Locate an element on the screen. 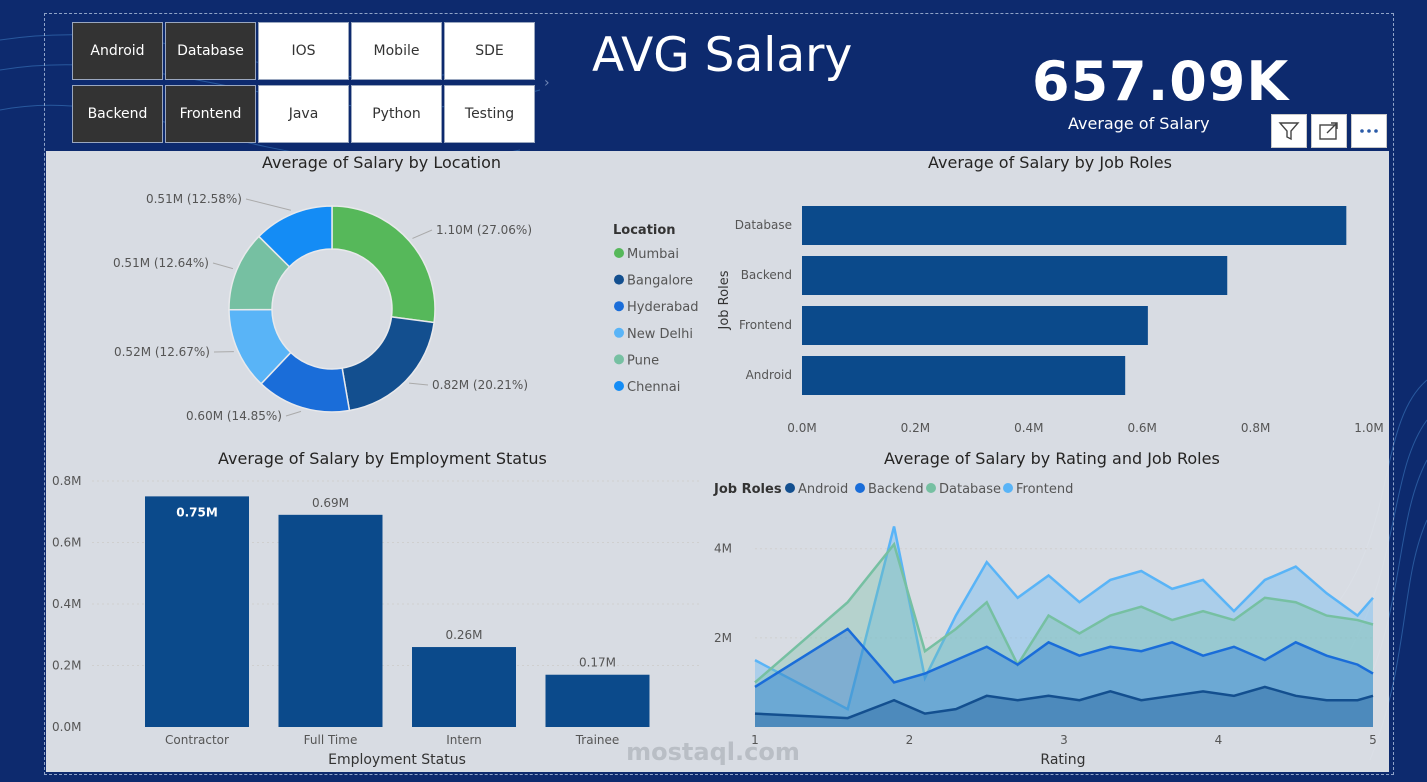 The width and height of the screenshot is (1427, 782). status-data-label: 0.17M is located at coordinates (597, 663).